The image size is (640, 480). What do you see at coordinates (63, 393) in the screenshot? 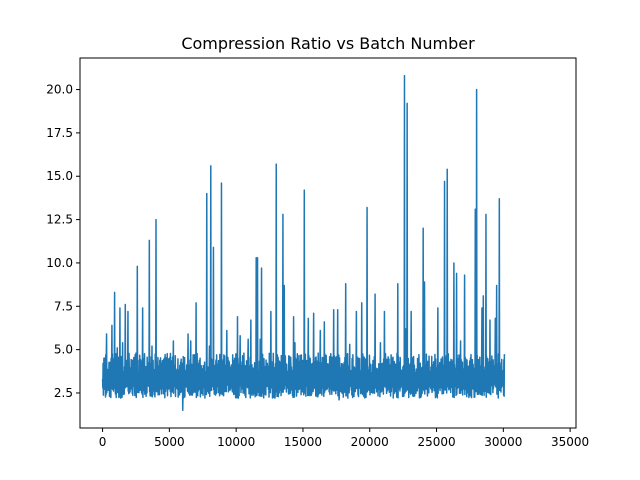
I see `y-tick-label: 2.5` at bounding box center [63, 393].